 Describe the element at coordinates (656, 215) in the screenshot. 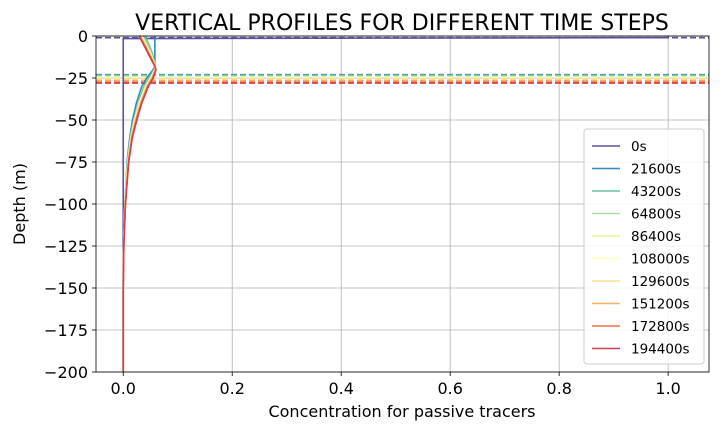

I see `legend-label: 64800s` at that location.